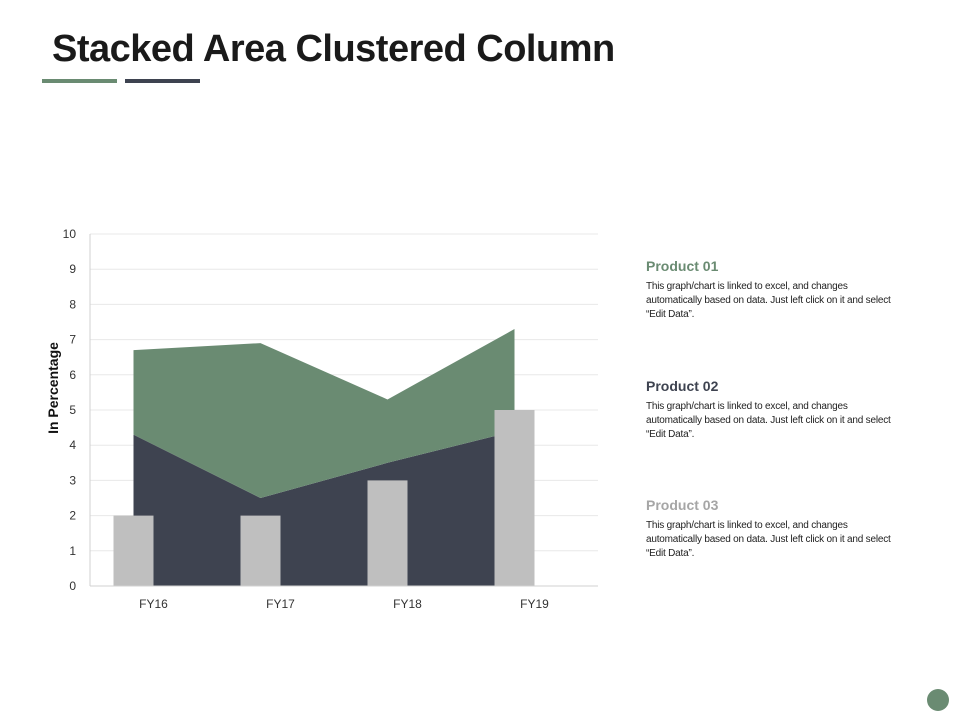 The width and height of the screenshot is (960, 720). I want to click on area-series, so click(324, 457).